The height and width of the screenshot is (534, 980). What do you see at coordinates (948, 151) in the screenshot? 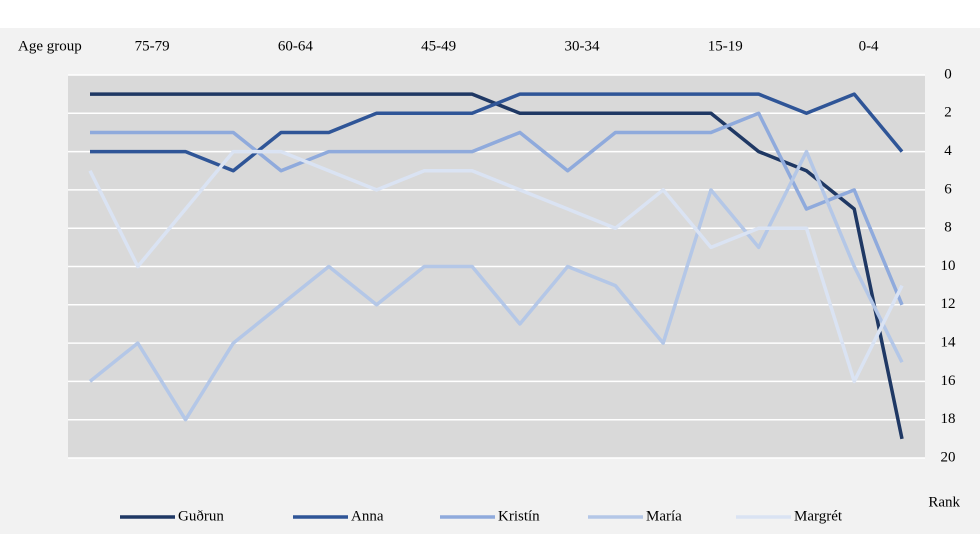
I see `y-tick-label: 4` at bounding box center [948, 151].